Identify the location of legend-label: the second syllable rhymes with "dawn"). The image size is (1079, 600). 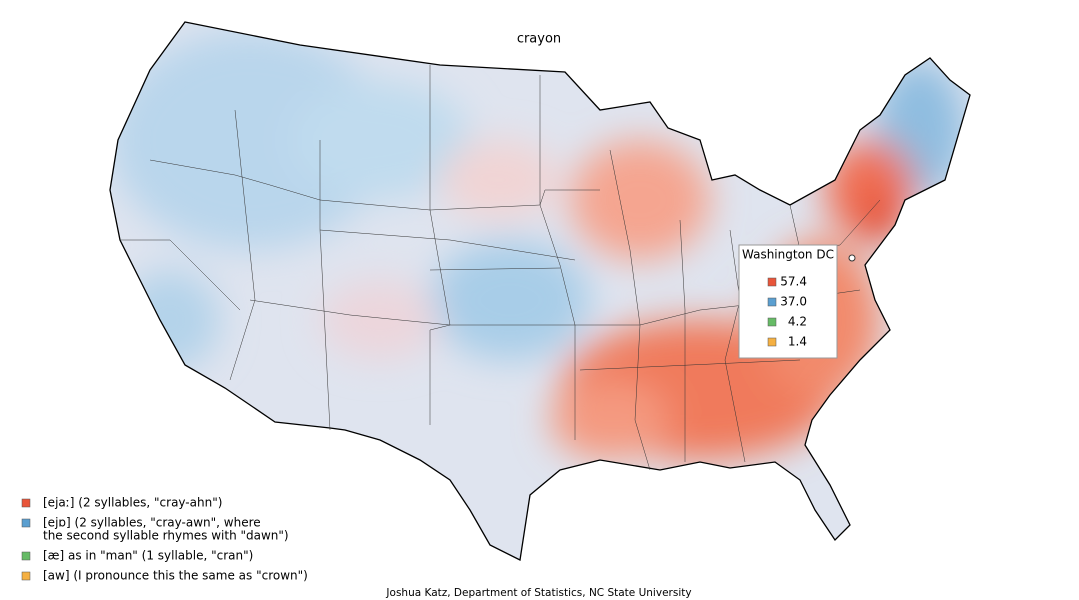
(166, 536).